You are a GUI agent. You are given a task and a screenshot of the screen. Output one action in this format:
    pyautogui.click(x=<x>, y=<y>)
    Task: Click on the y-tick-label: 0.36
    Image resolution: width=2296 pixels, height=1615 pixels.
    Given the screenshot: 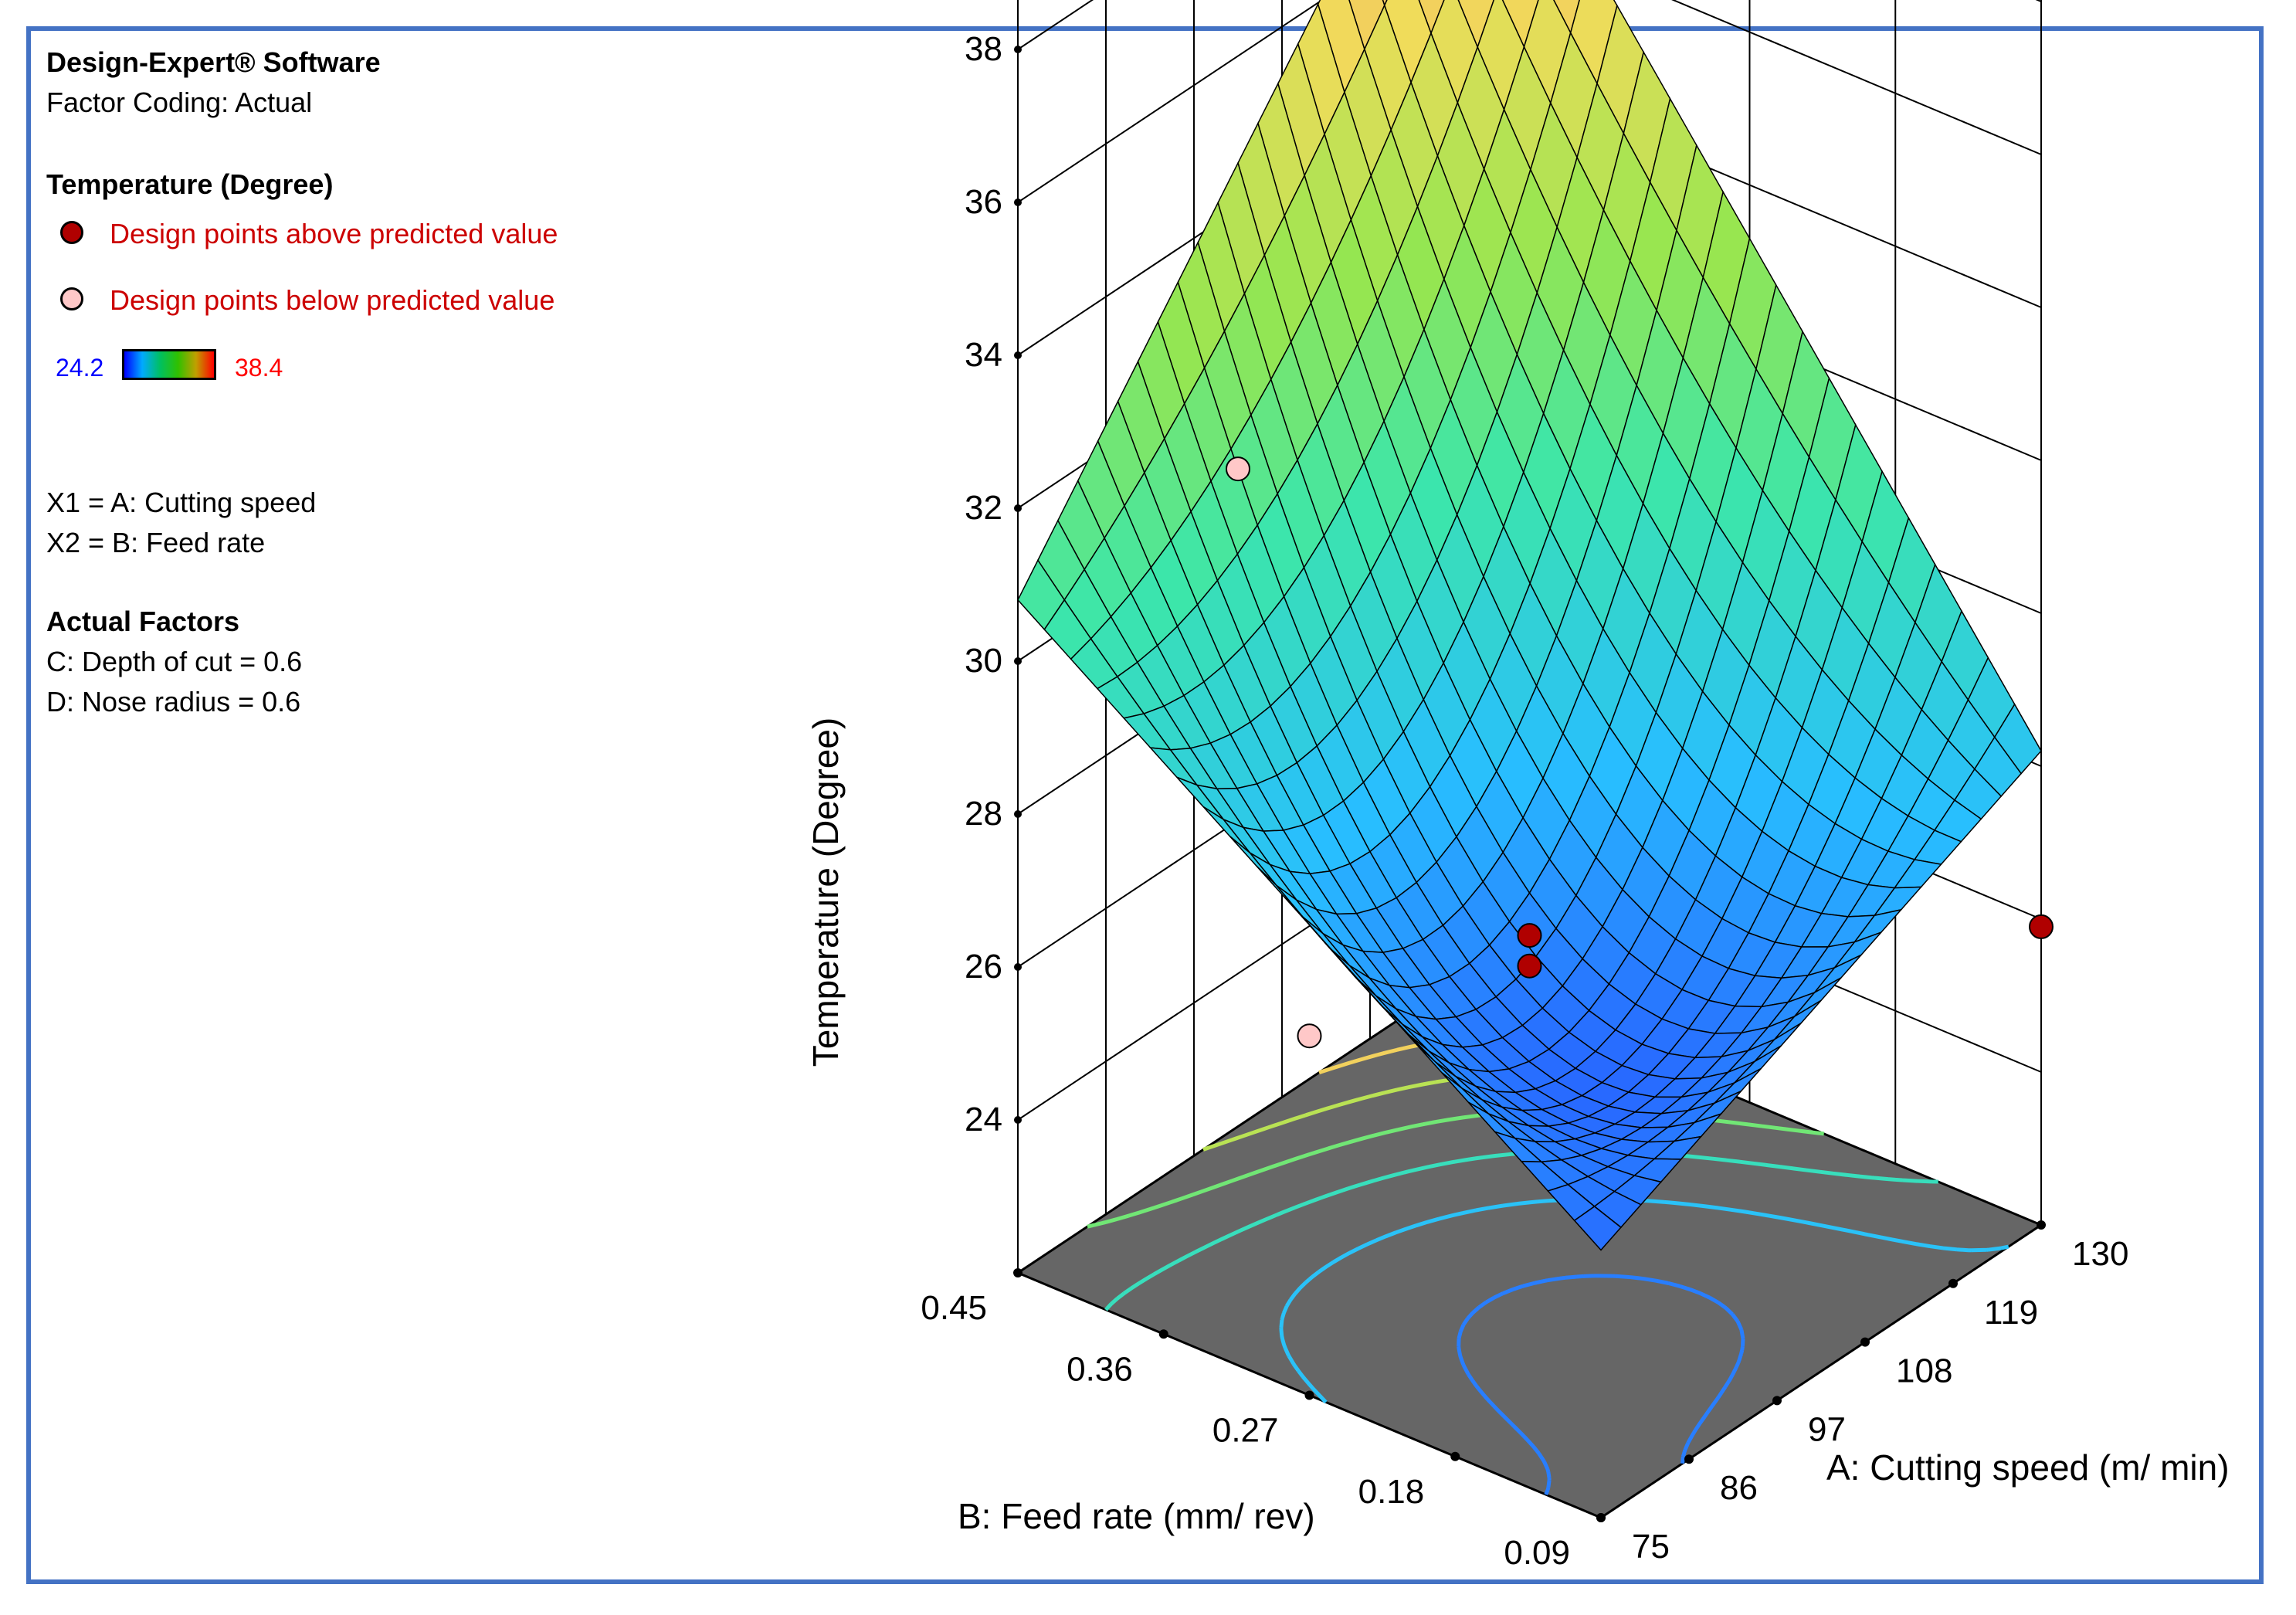 What is the action you would take?
    pyautogui.click(x=1100, y=1369)
    